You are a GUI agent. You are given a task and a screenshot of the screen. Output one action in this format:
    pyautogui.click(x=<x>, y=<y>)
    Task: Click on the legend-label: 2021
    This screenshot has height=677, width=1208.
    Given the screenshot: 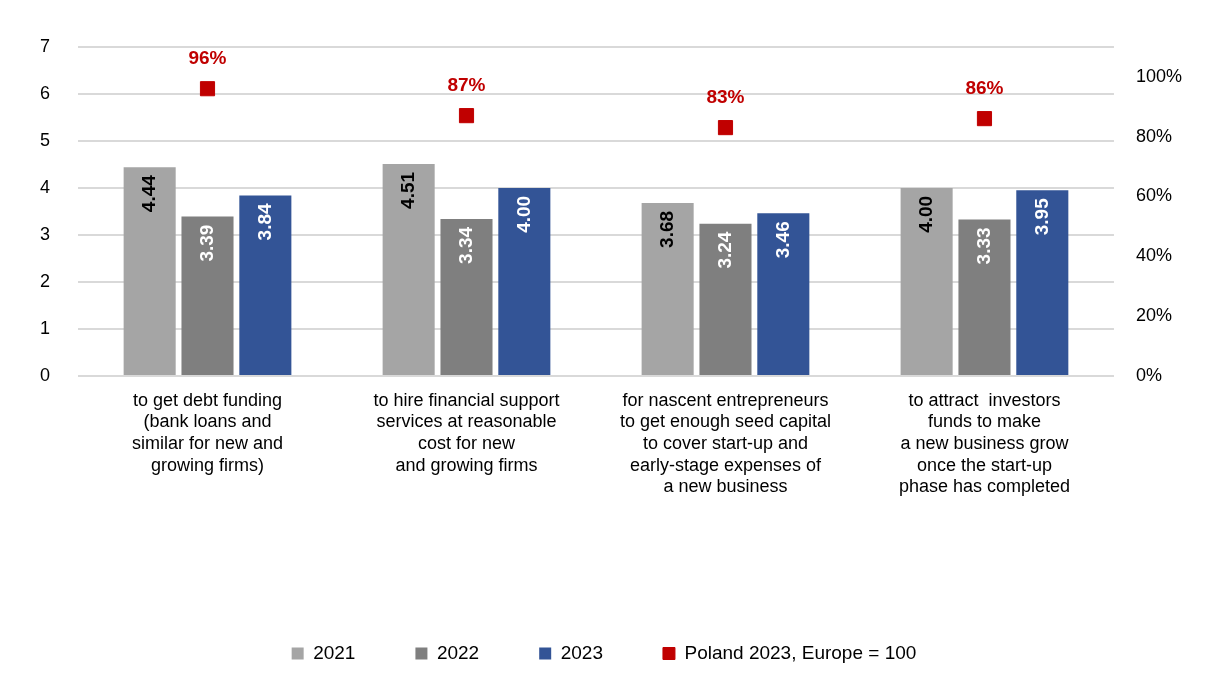 What is the action you would take?
    pyautogui.click(x=334, y=652)
    